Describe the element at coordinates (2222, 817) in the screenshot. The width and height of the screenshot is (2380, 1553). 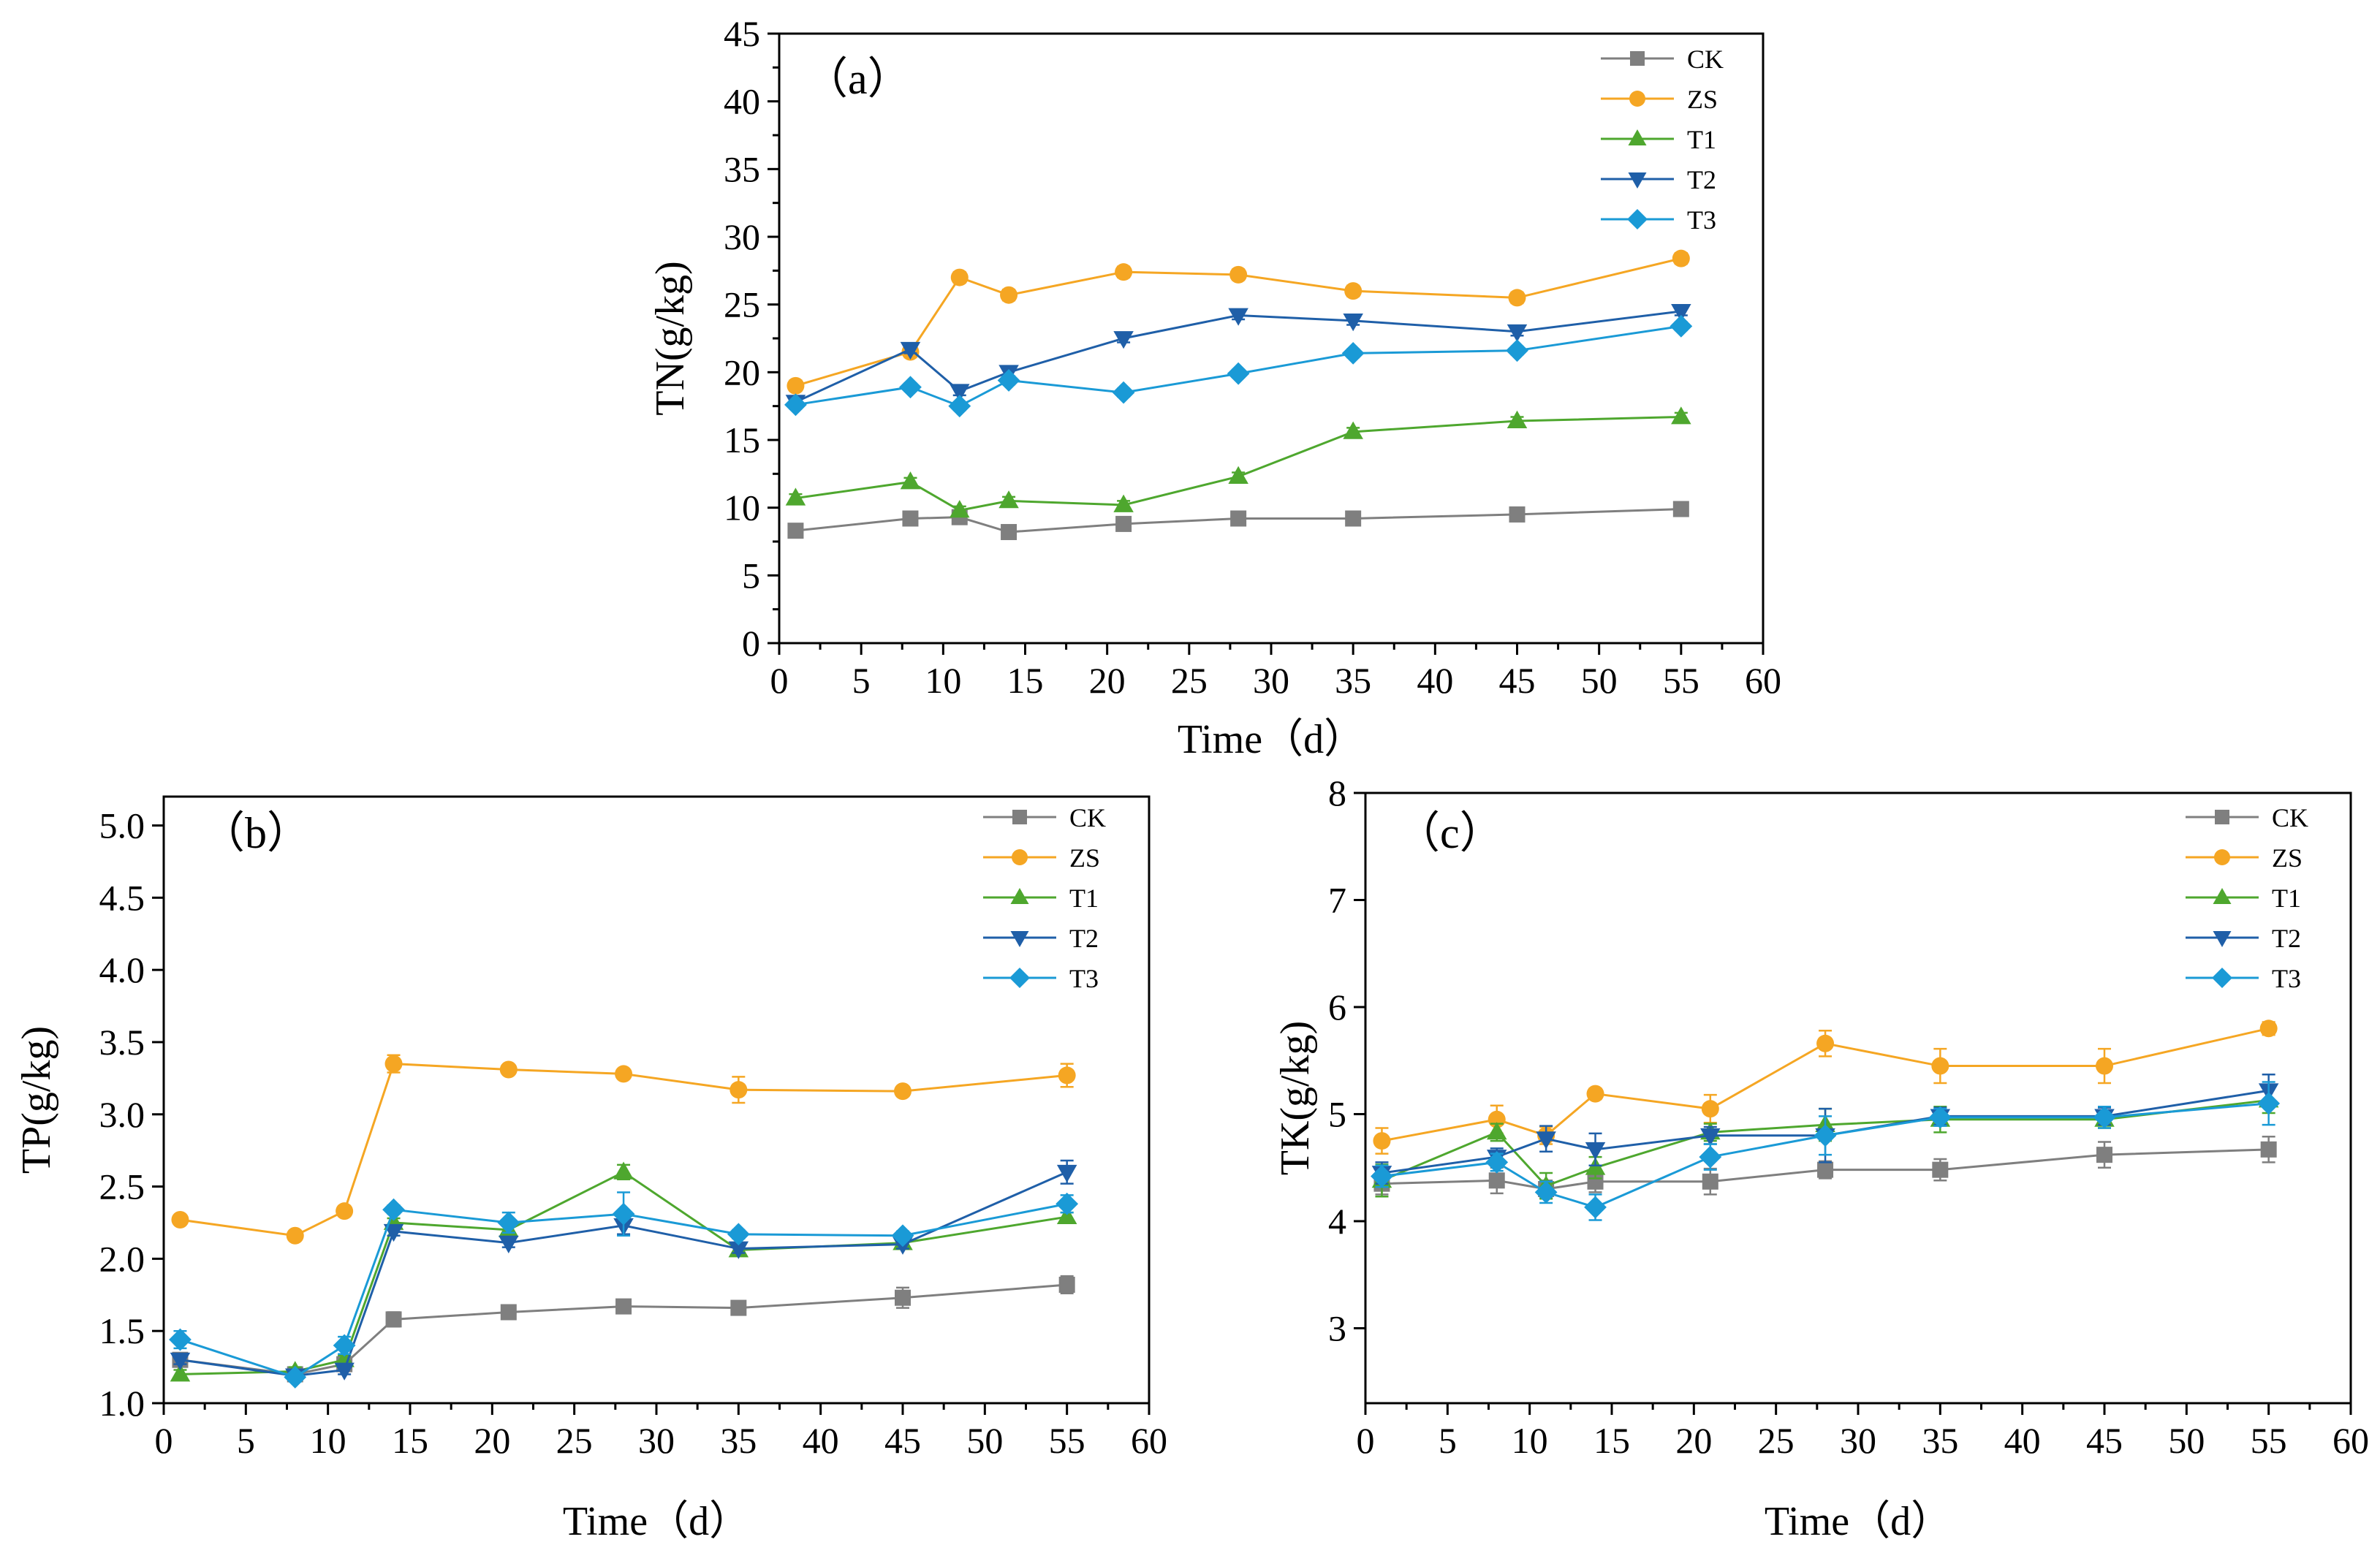
I see `legend-marker-ck` at that location.